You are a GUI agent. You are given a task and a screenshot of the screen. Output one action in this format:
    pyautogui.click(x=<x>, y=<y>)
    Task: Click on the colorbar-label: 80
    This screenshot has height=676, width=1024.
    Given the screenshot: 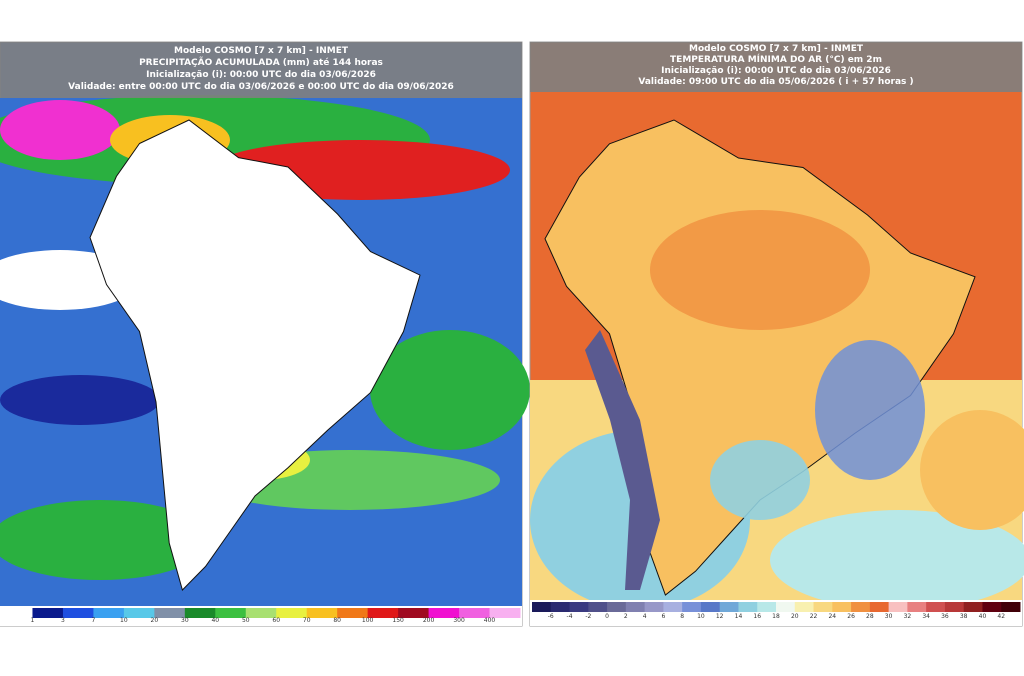 What is the action you would take?
    pyautogui.click(x=337, y=620)
    